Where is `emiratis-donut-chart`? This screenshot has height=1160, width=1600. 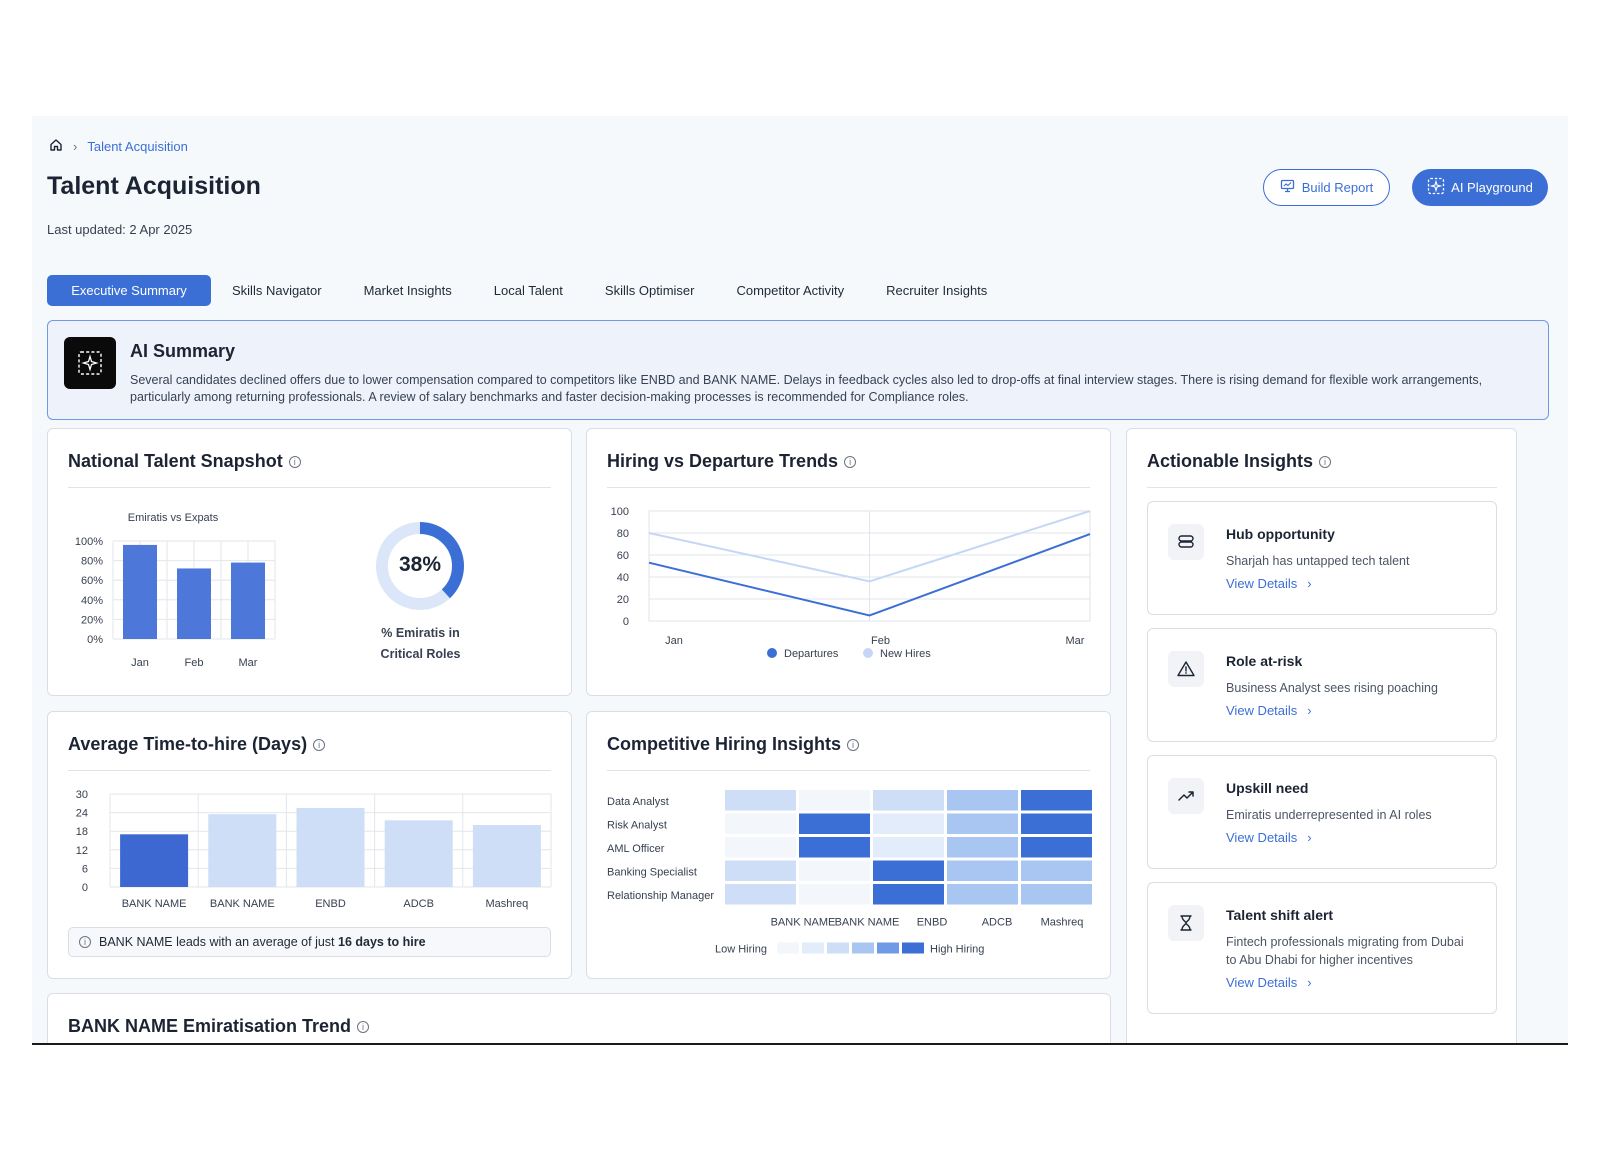 emiratis-donut-chart is located at coordinates (420, 566).